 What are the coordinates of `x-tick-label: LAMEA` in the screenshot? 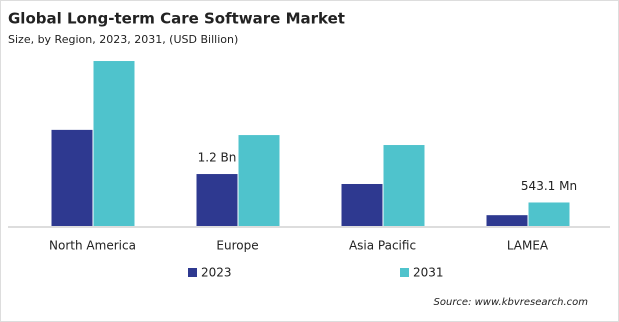 It's located at (528, 246).